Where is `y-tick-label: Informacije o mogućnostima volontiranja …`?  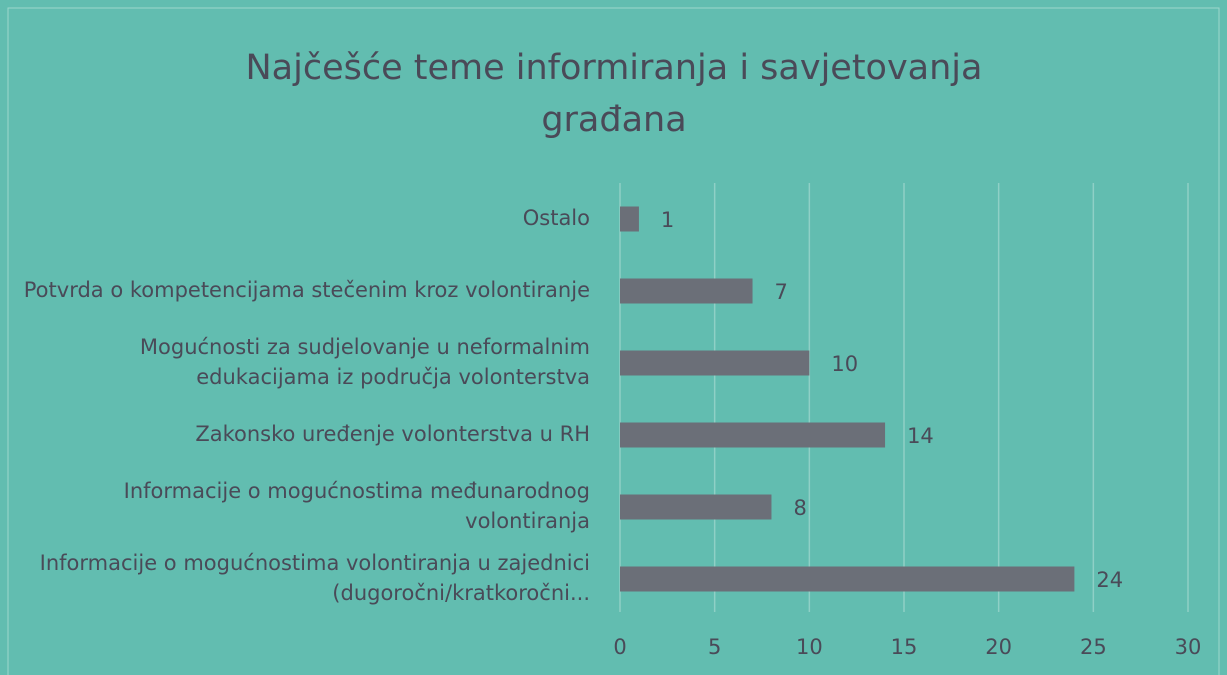
y-tick-label: Informacije o mogućnostima volontiranja … is located at coordinates (315, 578).